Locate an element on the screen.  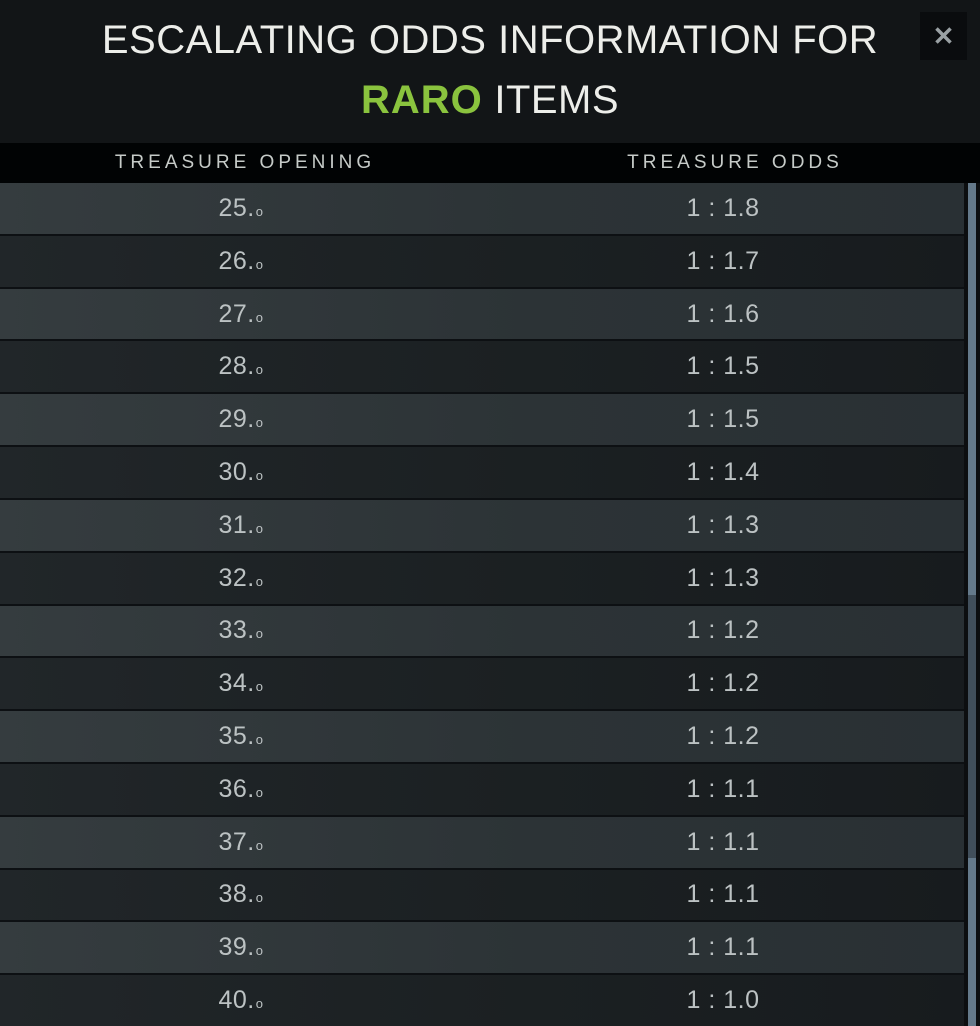
treasure-opening-cell: 37.o is located at coordinates (241, 842).